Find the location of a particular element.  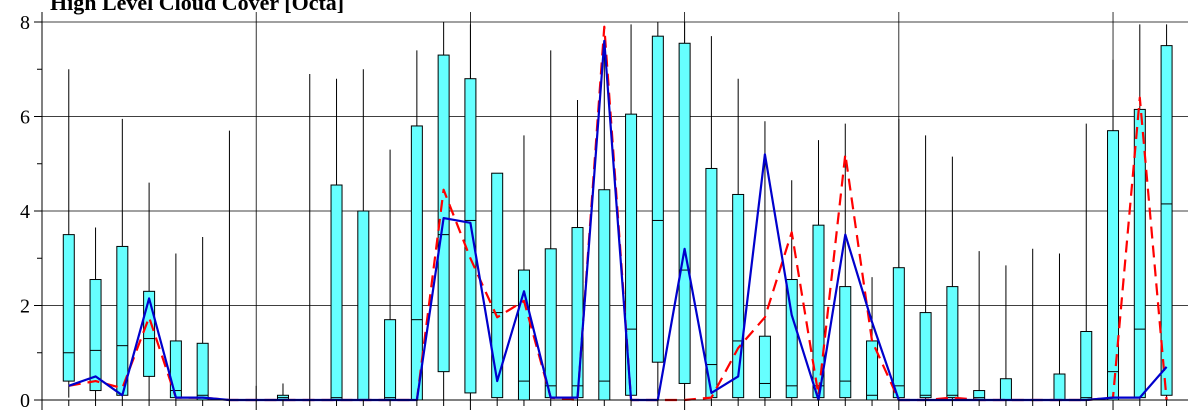

y-tick-label: 2 is located at coordinates (25, 307).